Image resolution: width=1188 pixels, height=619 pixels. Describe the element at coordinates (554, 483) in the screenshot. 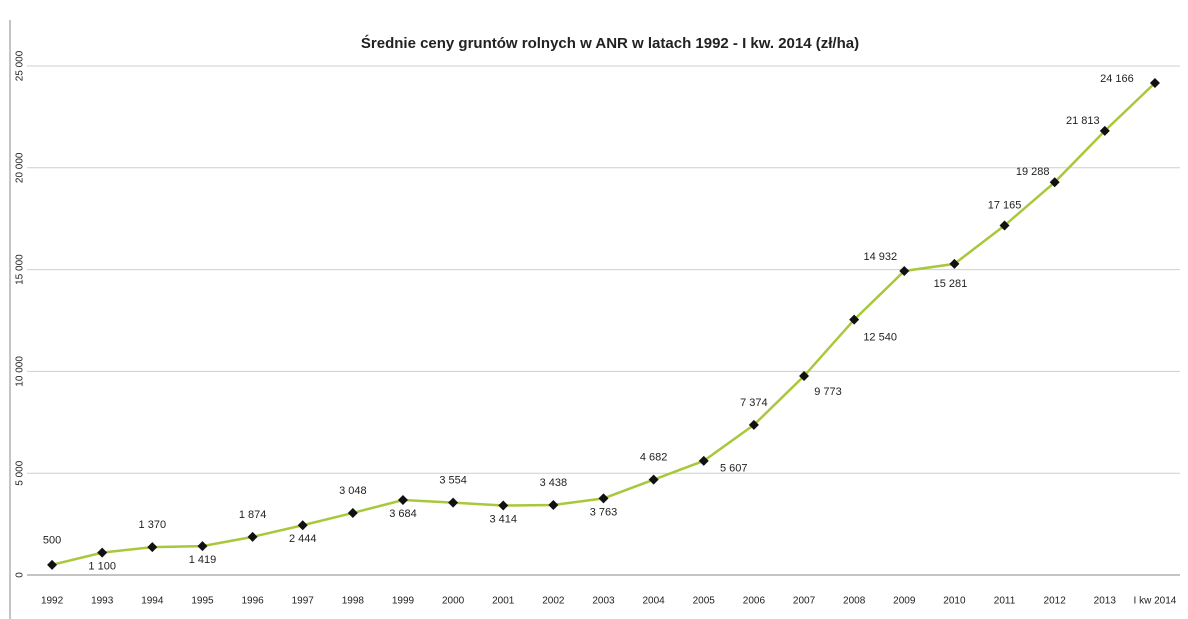

I see `data-label: 3 438` at that location.